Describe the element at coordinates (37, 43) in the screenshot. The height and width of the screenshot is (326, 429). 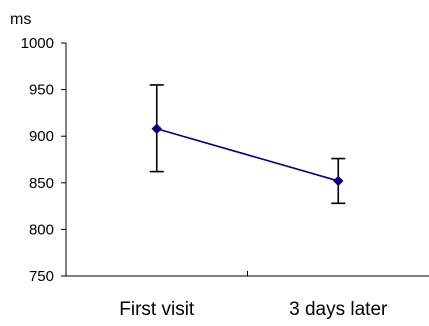
I see `y-tick-label: 1000` at that location.